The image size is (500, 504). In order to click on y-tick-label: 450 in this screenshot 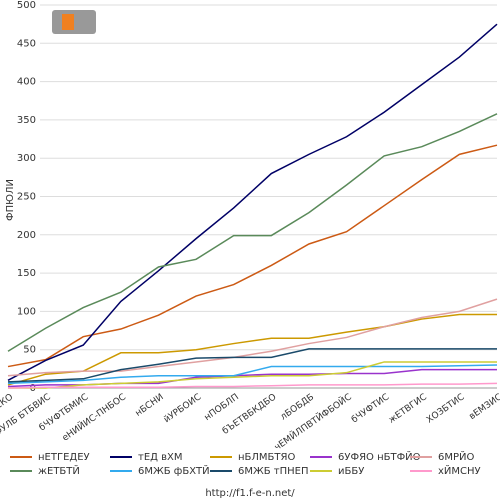, I will do `click(26, 43)`.